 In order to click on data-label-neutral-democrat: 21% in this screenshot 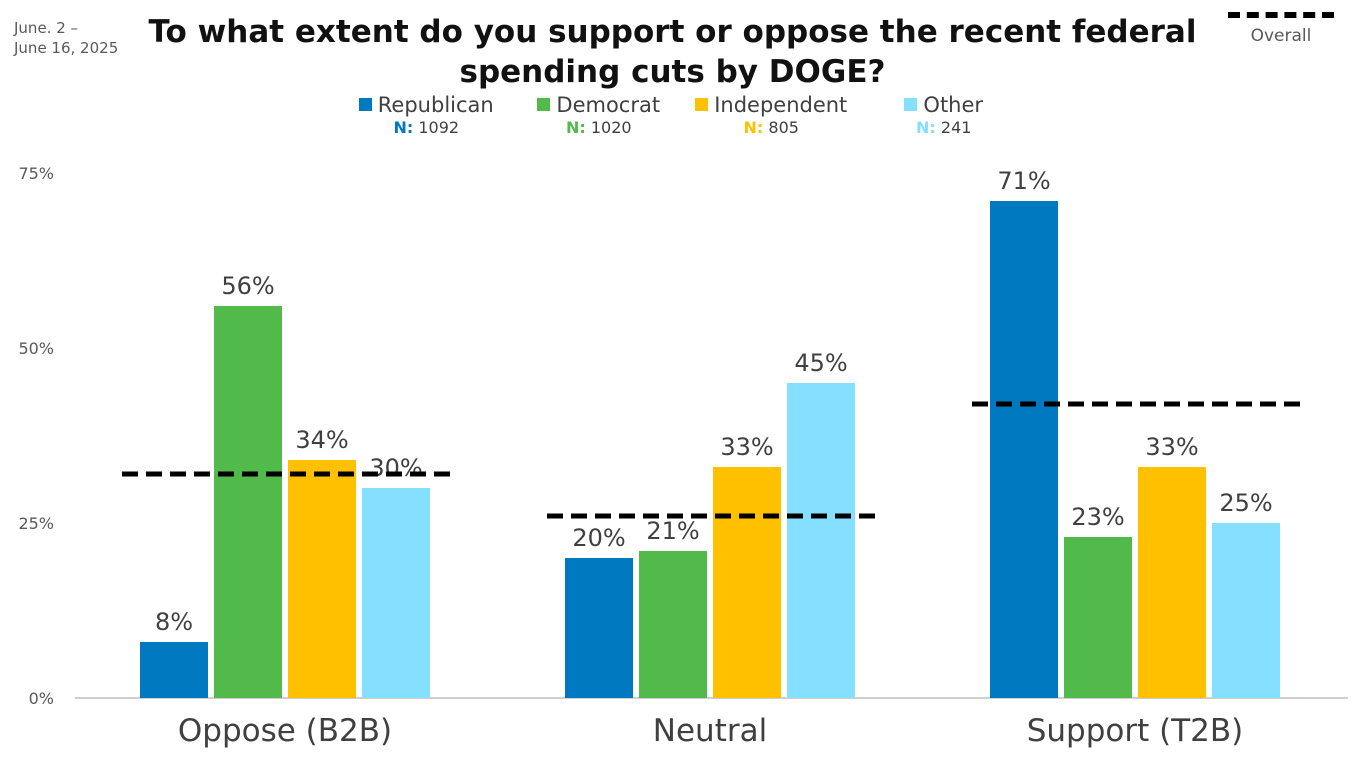, I will do `click(672, 531)`.